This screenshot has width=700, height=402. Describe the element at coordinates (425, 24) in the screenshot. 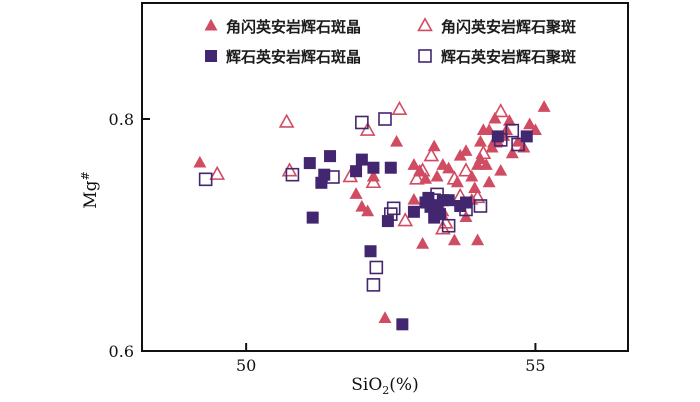

I see `legend-marker-open-triangle` at that location.